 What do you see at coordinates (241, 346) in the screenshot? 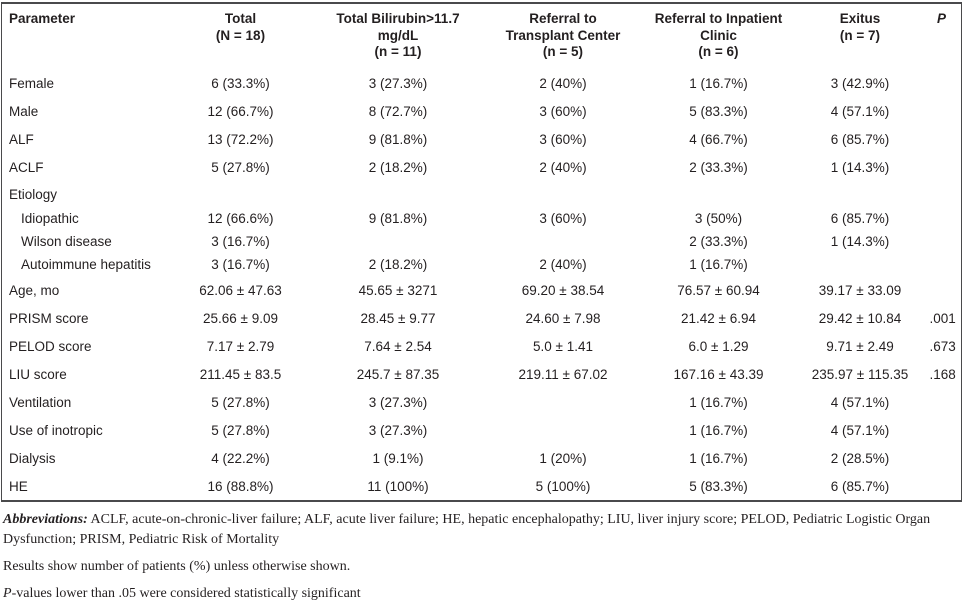
I see `cell-total: 7.17 ± 2.79` at bounding box center [241, 346].